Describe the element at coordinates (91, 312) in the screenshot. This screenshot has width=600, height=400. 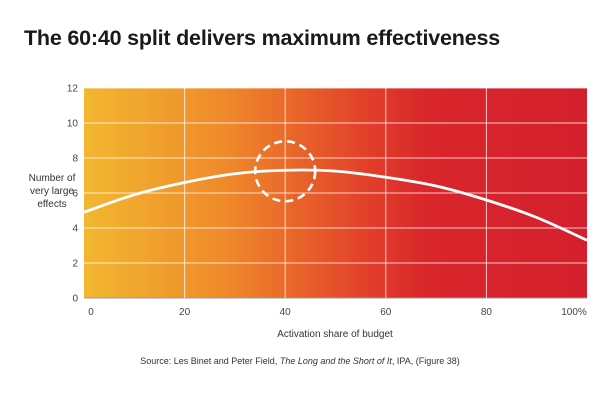
I see `x-tick-label: 0` at that location.